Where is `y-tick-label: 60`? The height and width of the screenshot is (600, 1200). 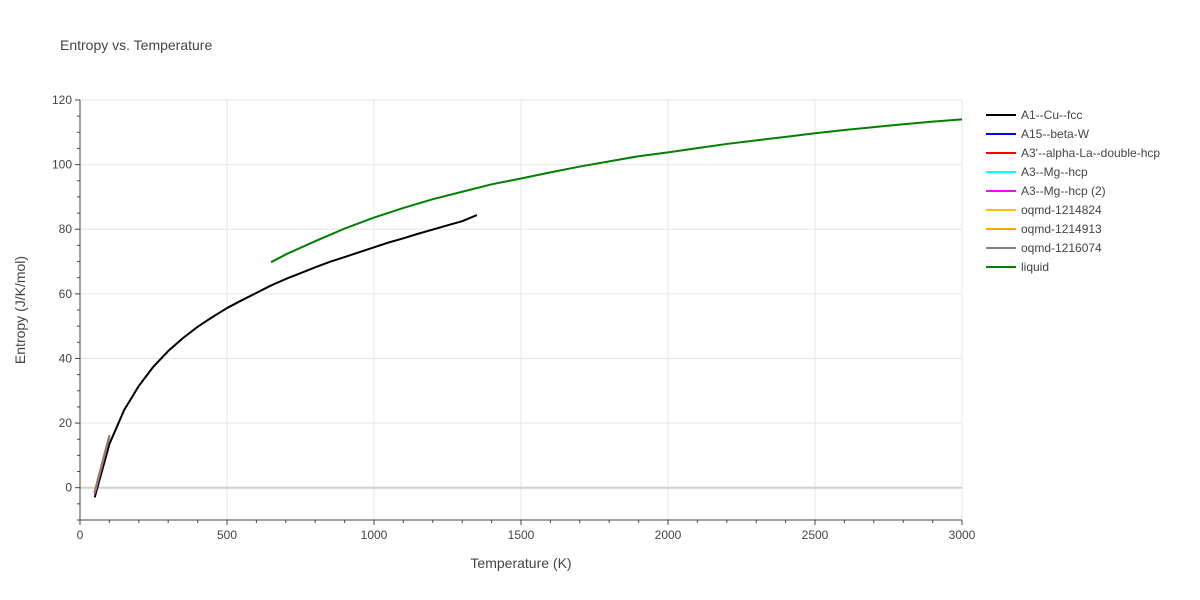
y-tick-label: 60 is located at coordinates (66, 294).